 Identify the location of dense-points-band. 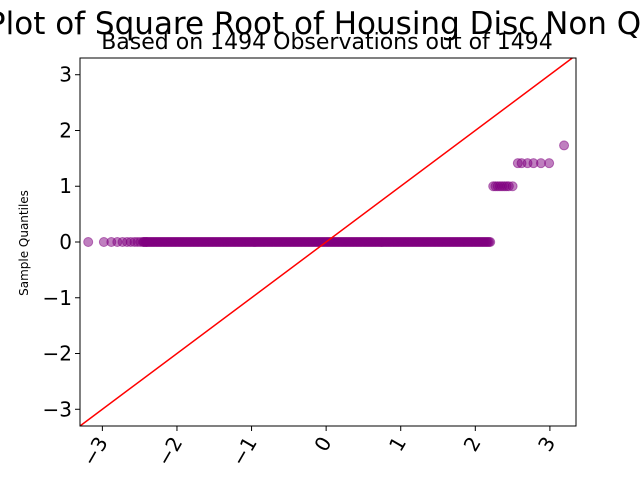
(317, 242).